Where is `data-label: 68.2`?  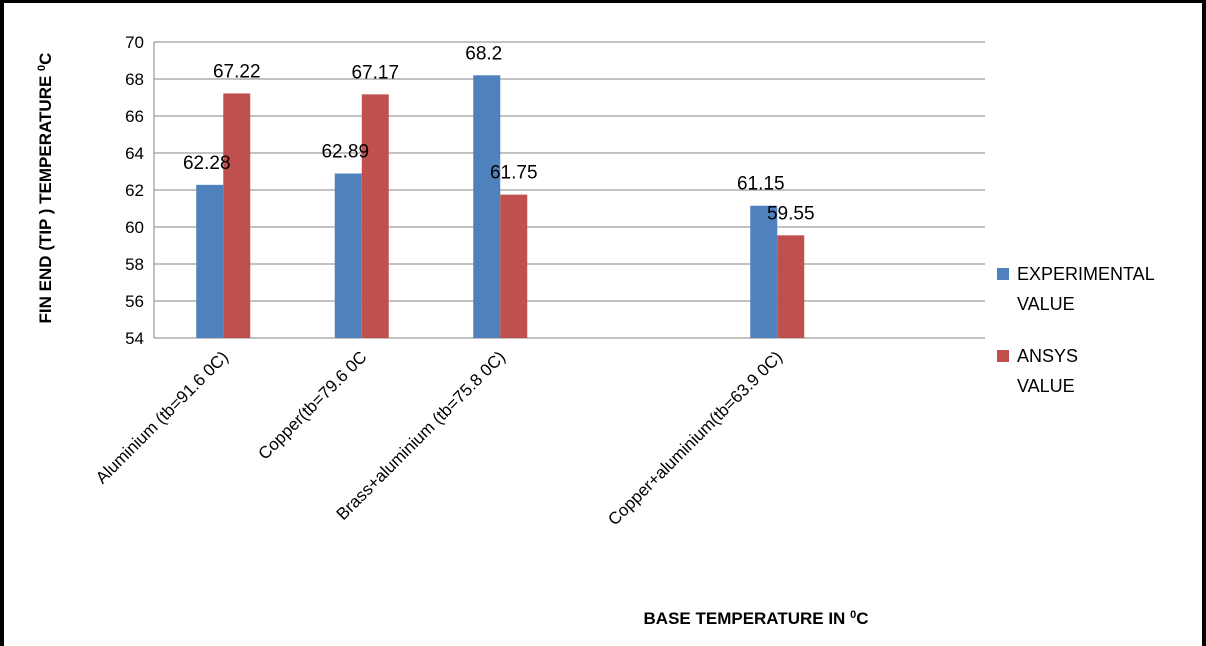
data-label: 68.2 is located at coordinates (483, 53).